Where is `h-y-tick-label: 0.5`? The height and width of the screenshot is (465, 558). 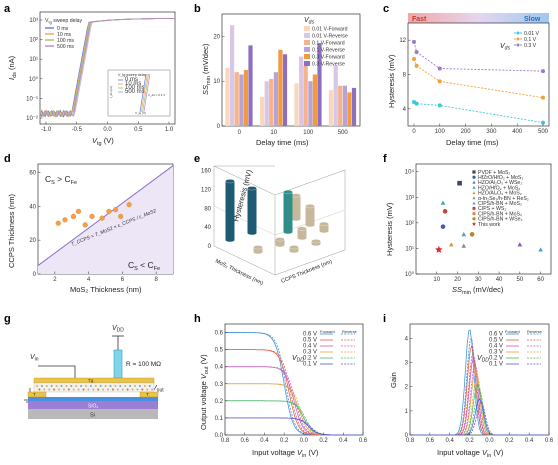 h-y-tick-label: 0.5 is located at coordinates (219, 351).